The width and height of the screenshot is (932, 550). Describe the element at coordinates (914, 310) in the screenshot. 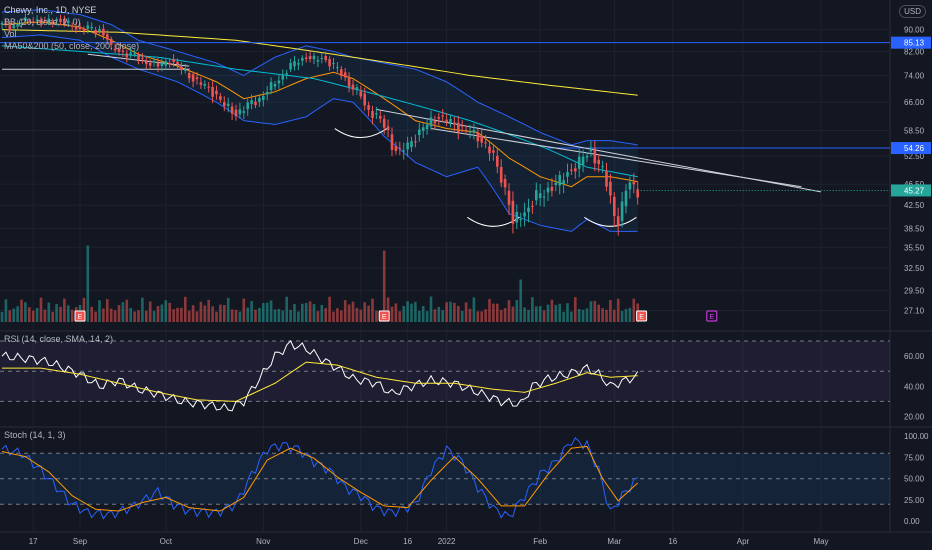

I see `price-tick-label: 27.10` at that location.